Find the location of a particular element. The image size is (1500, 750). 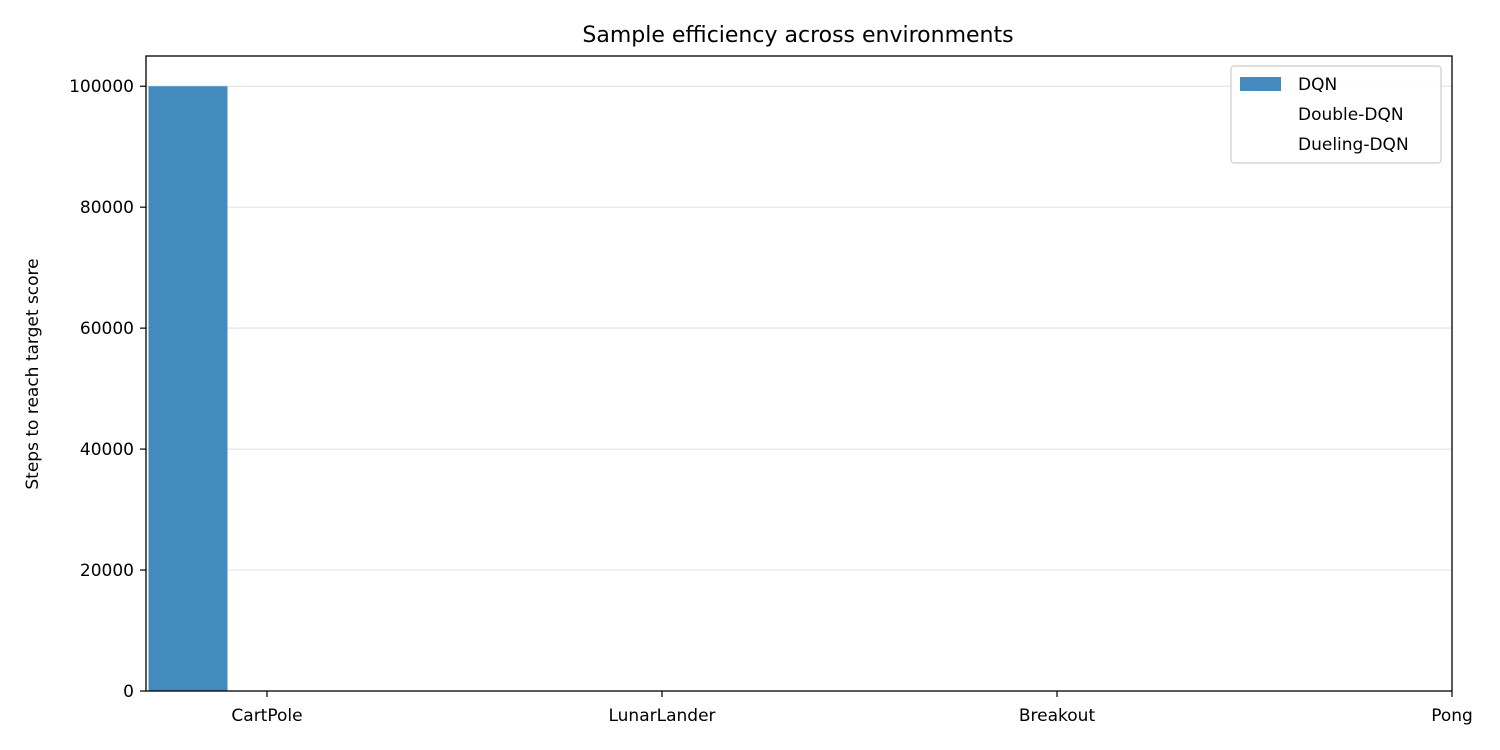

y-axis-title: Steps to reach target score is located at coordinates (33, 373).